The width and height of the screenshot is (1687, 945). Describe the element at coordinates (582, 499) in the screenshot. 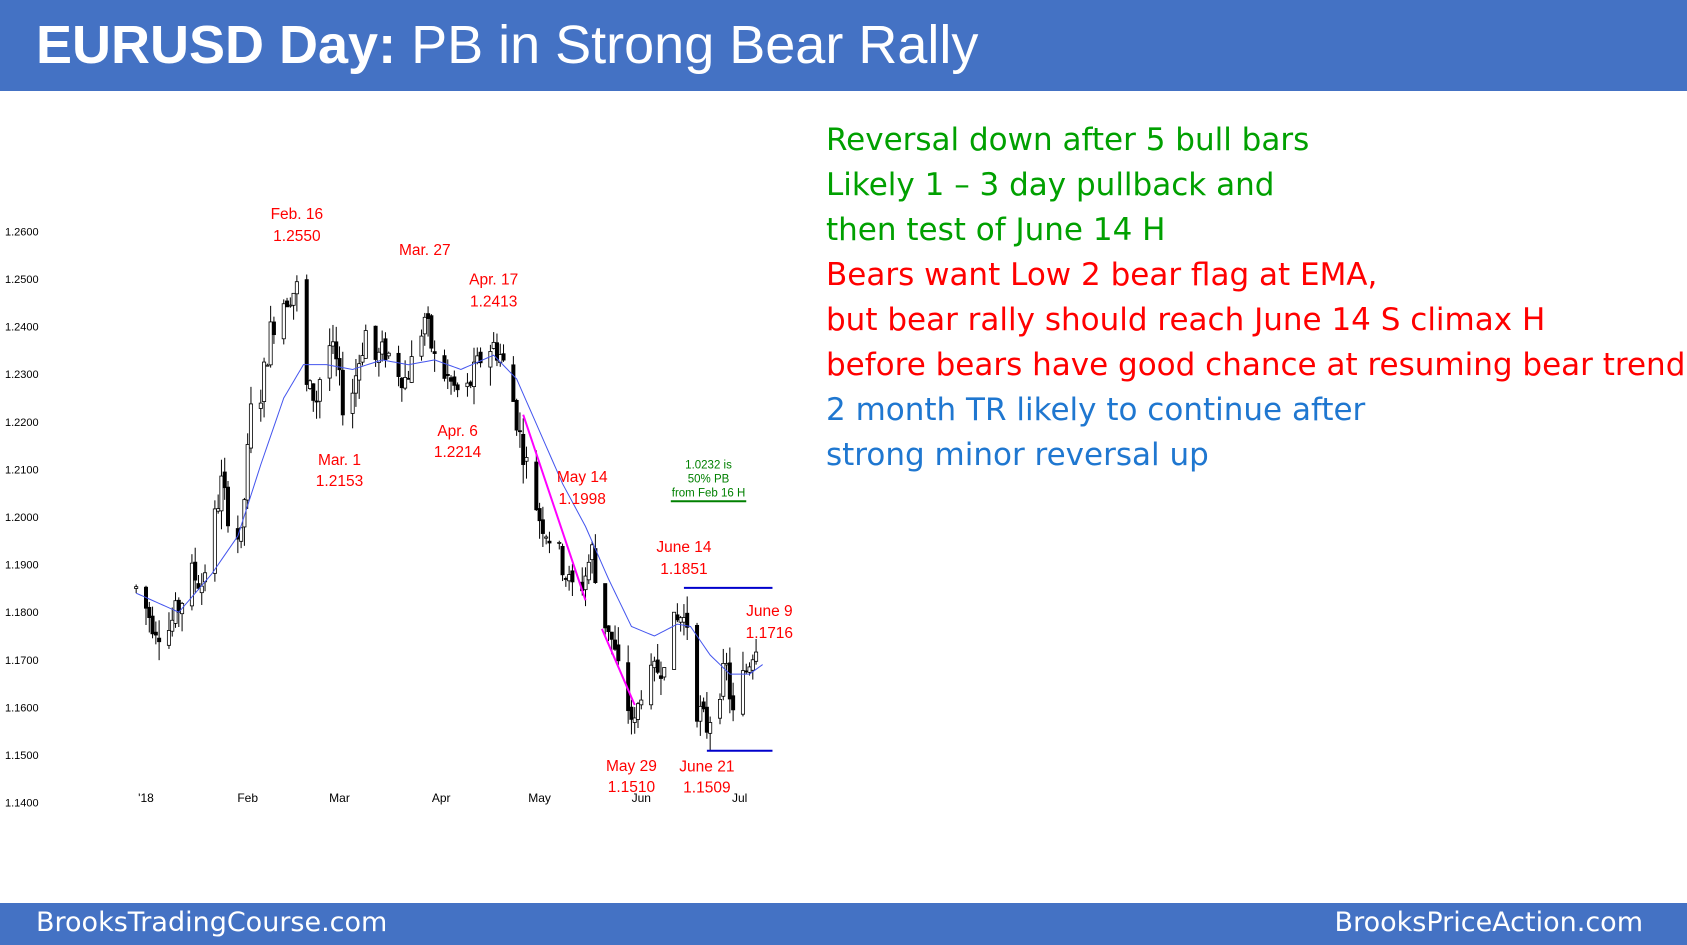

I see `annotation-value: 1.1998` at that location.